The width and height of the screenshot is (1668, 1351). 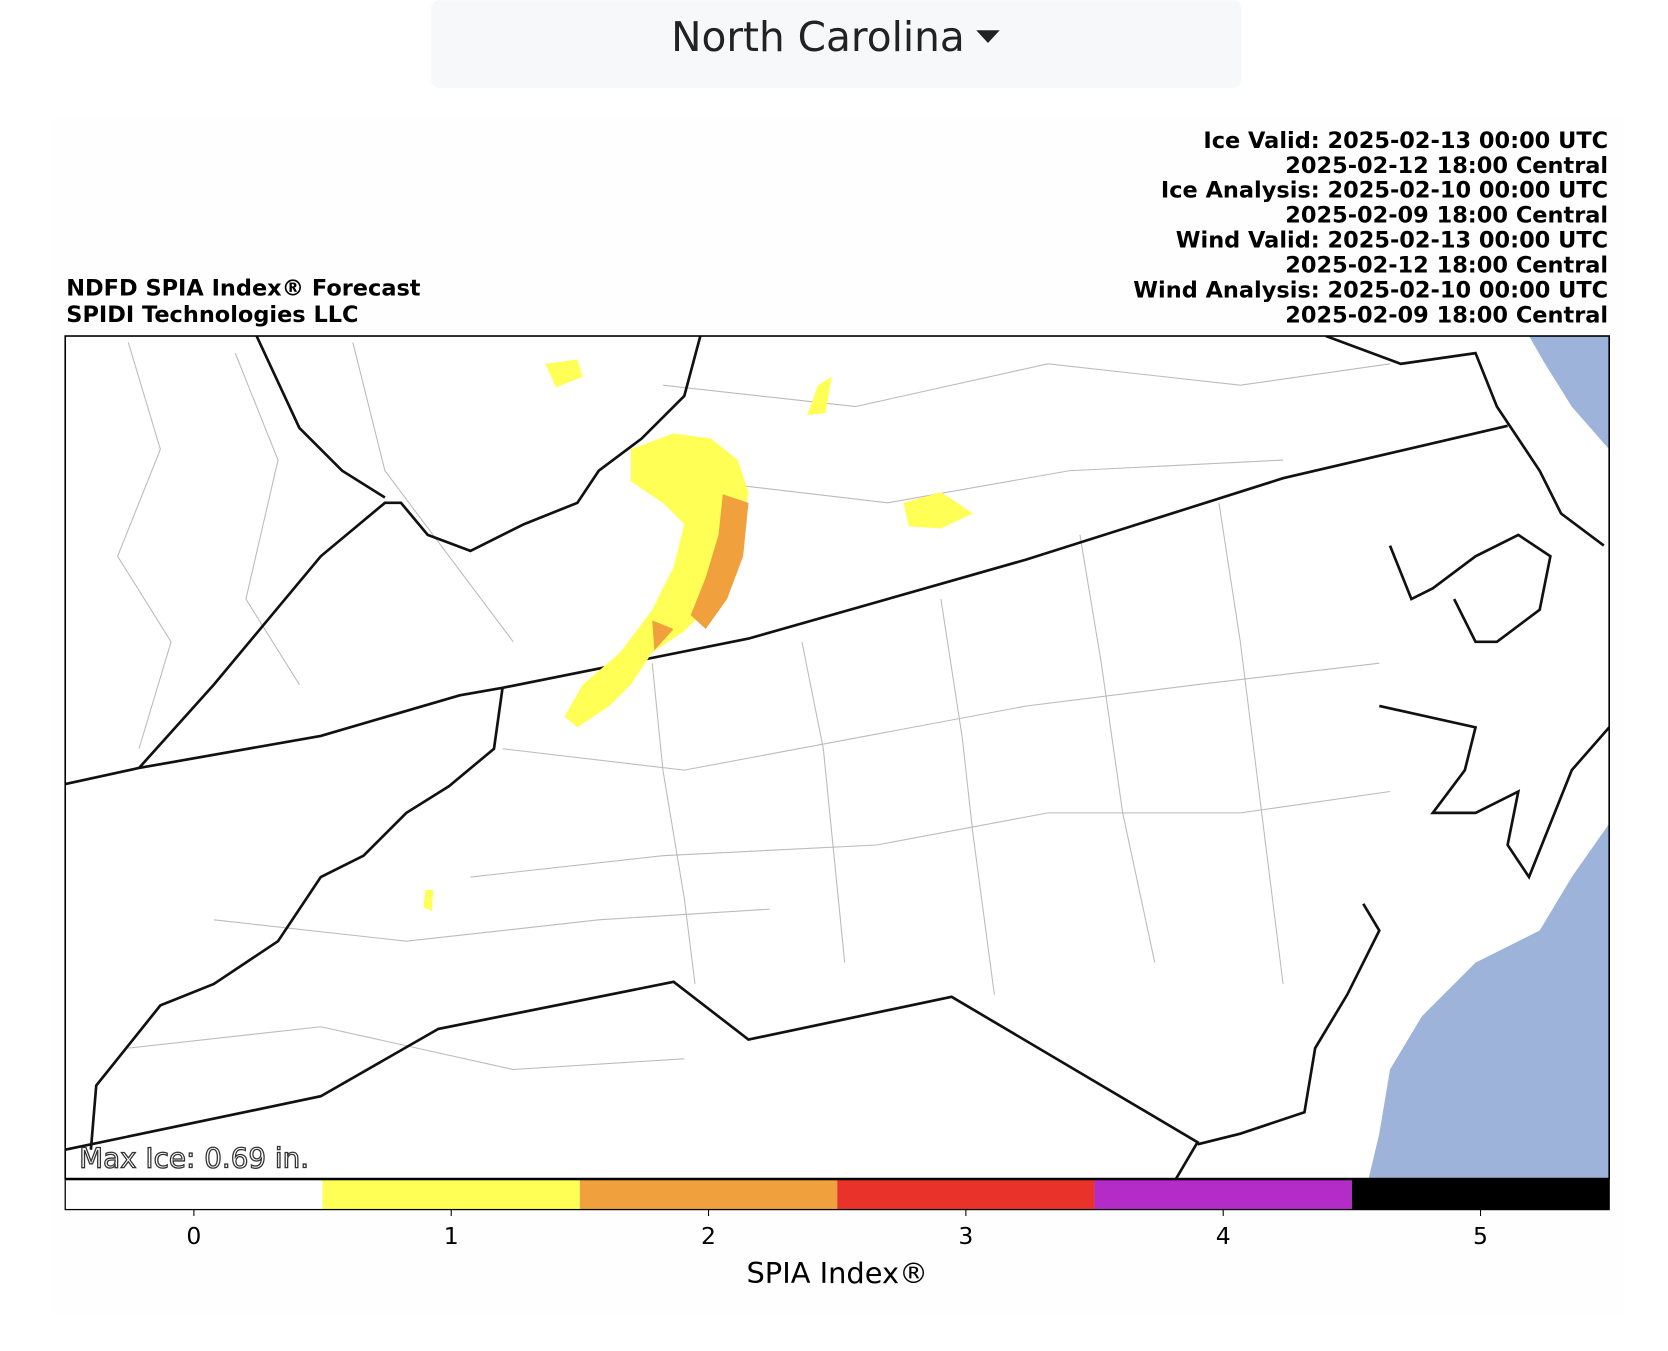 What do you see at coordinates (818, 37) in the screenshot?
I see `dropdown-label: North Carolina` at bounding box center [818, 37].